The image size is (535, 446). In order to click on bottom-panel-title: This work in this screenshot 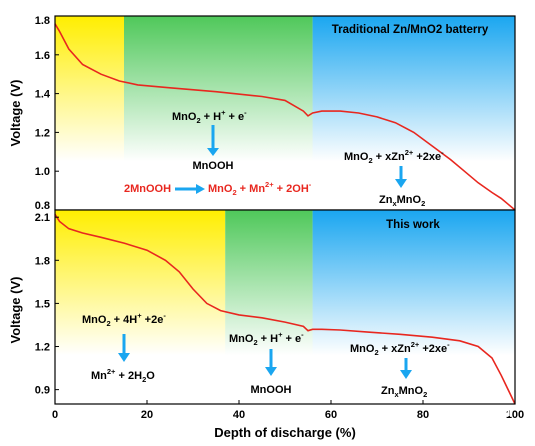, I will do `click(413, 225)`.